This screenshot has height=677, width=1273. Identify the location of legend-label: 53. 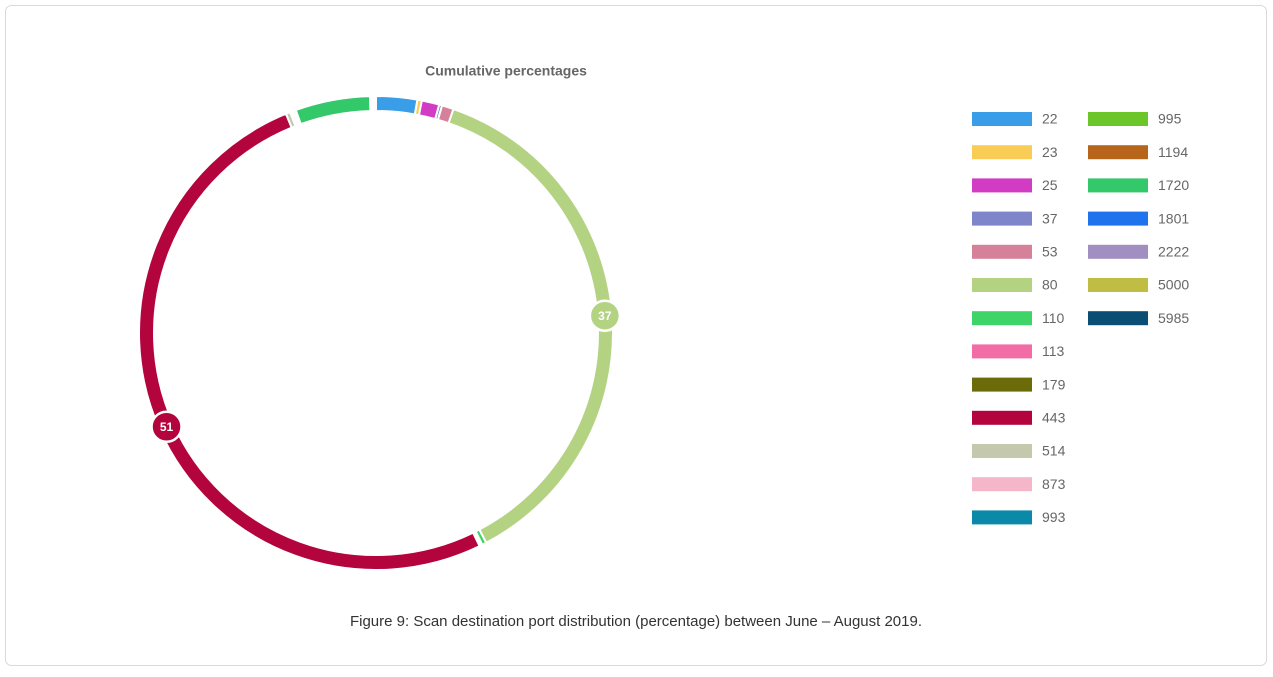
(1050, 252).